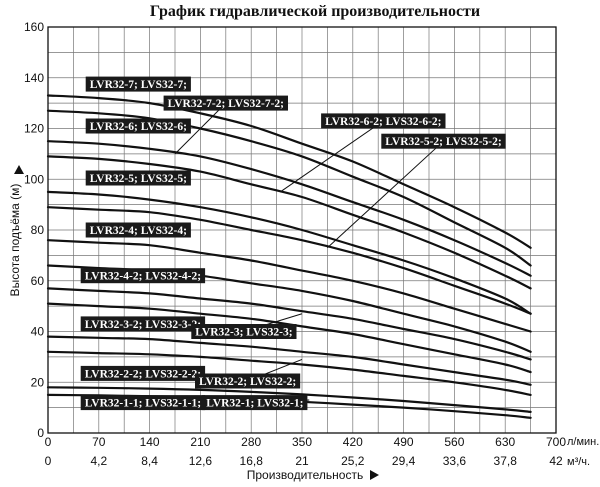 The width and height of the screenshot is (600, 487). I want to click on x2-tick-label: 4,2, so click(98, 461).